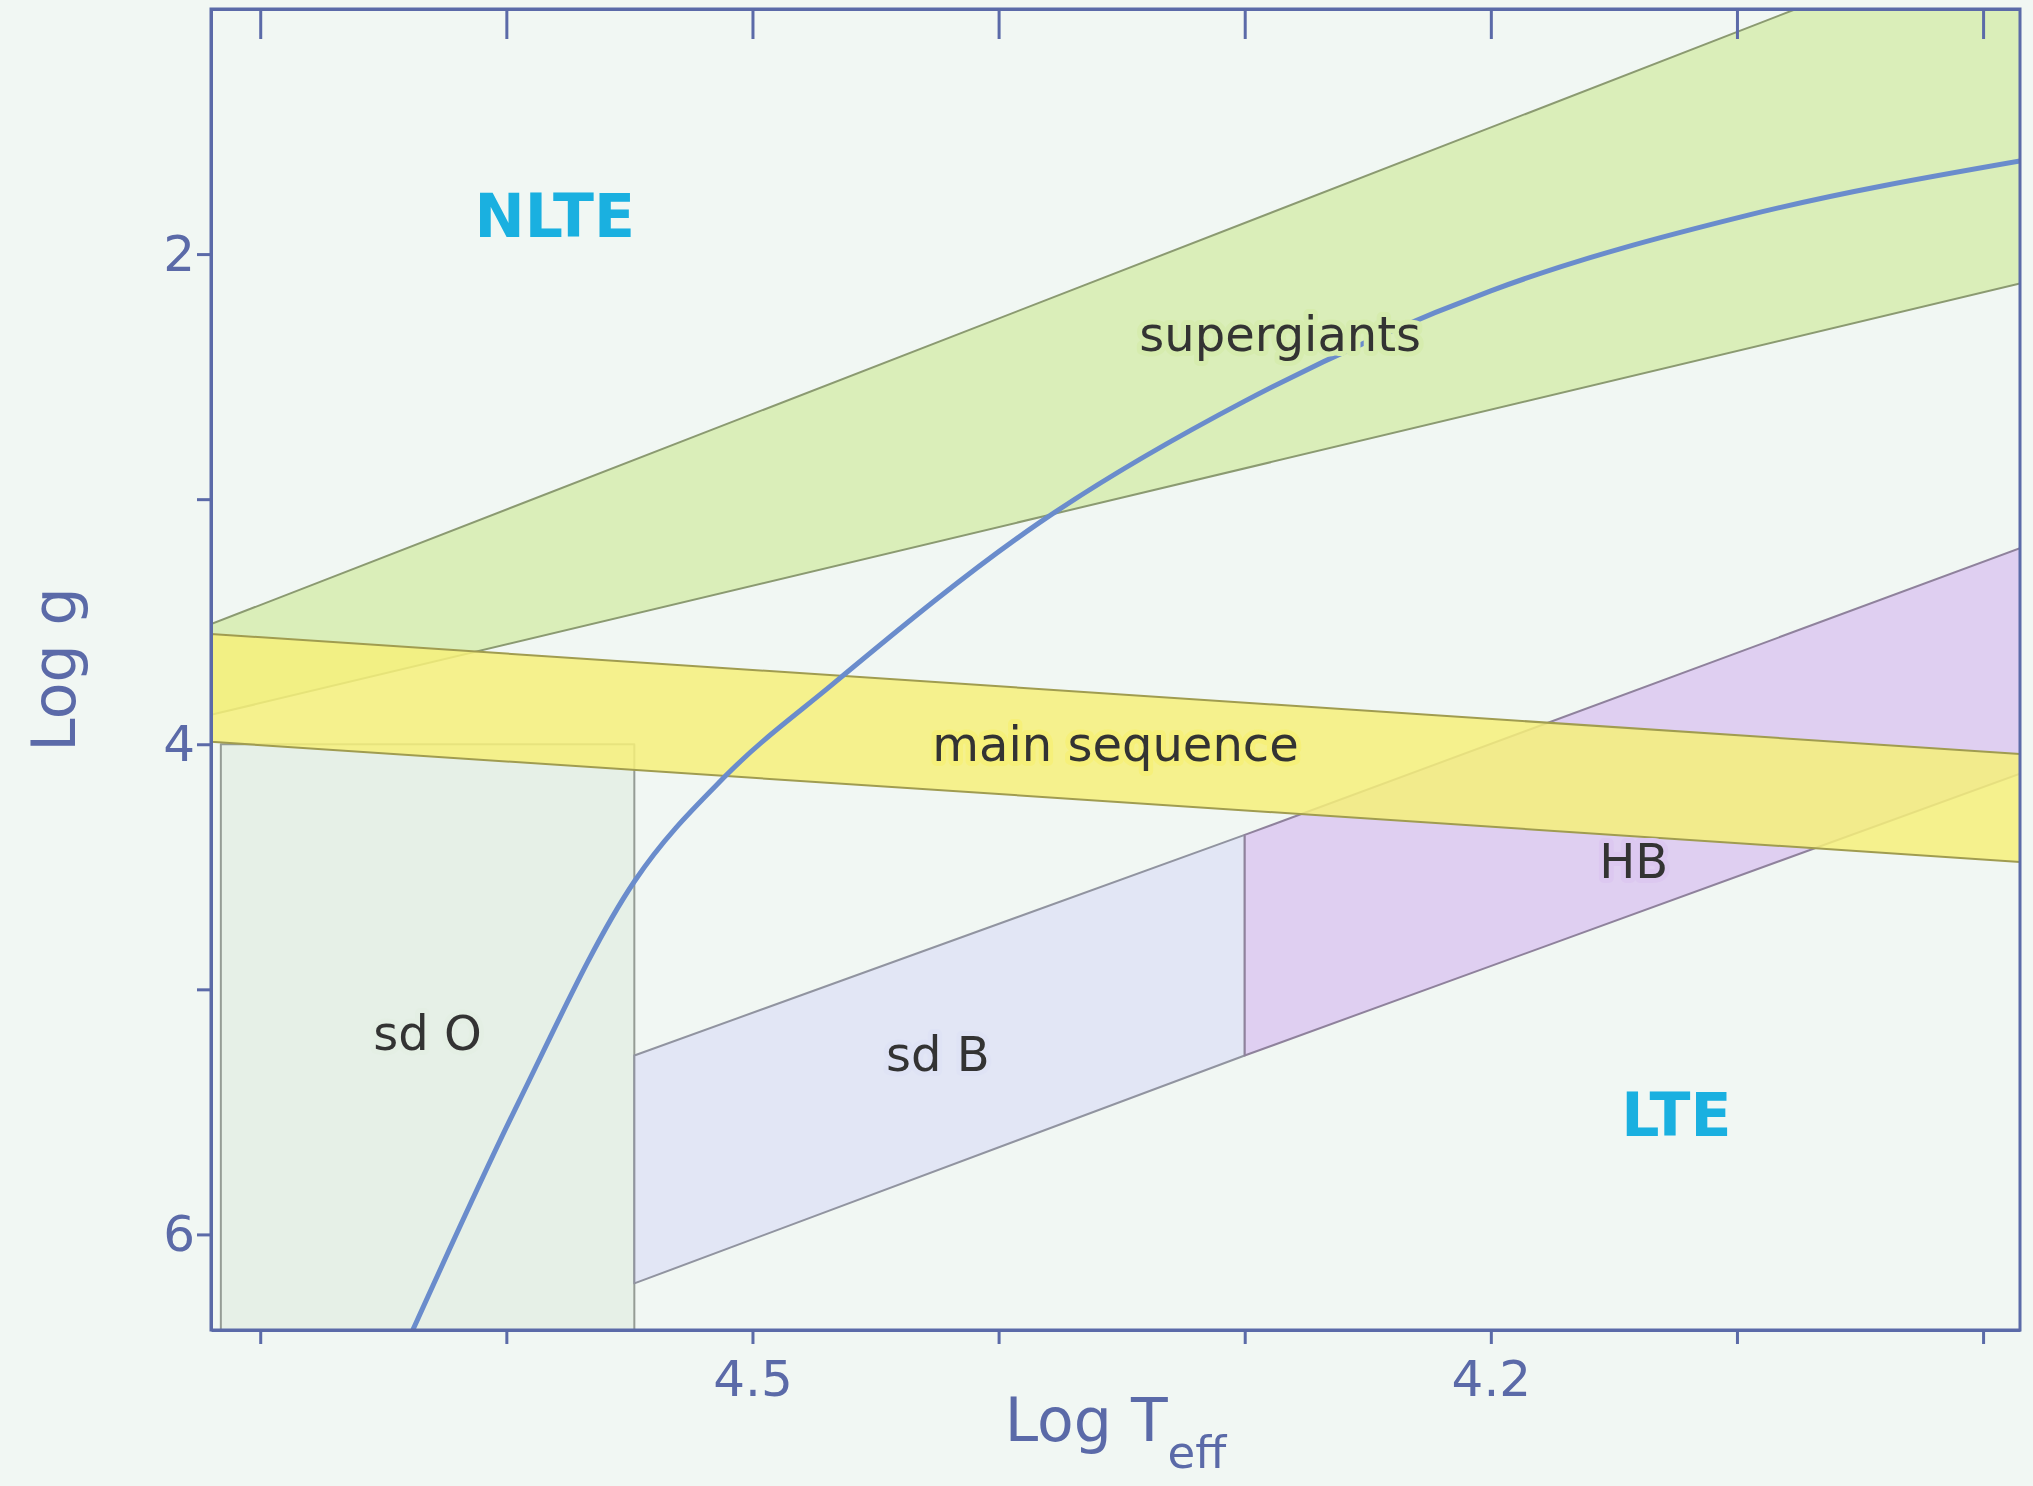  Describe the element at coordinates (938, 1053) in the screenshot. I see `series-label: sd B` at that location.